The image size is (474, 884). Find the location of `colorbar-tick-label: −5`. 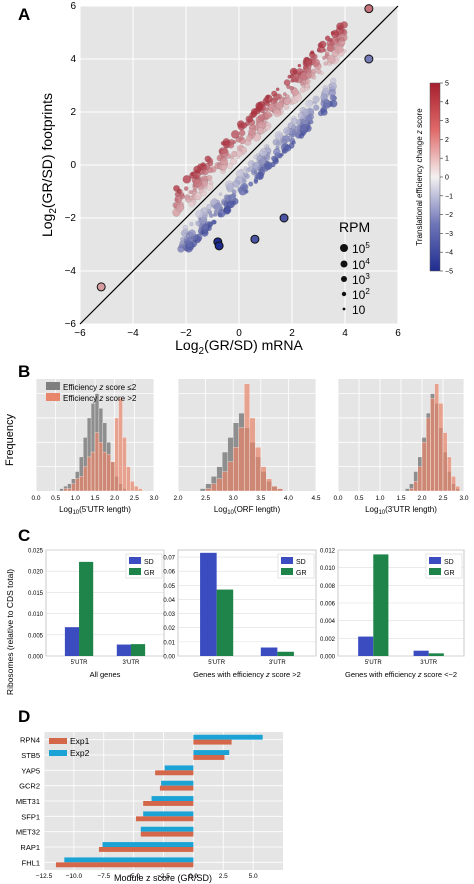

colorbar-tick-label: −5 is located at coordinates (449, 272).